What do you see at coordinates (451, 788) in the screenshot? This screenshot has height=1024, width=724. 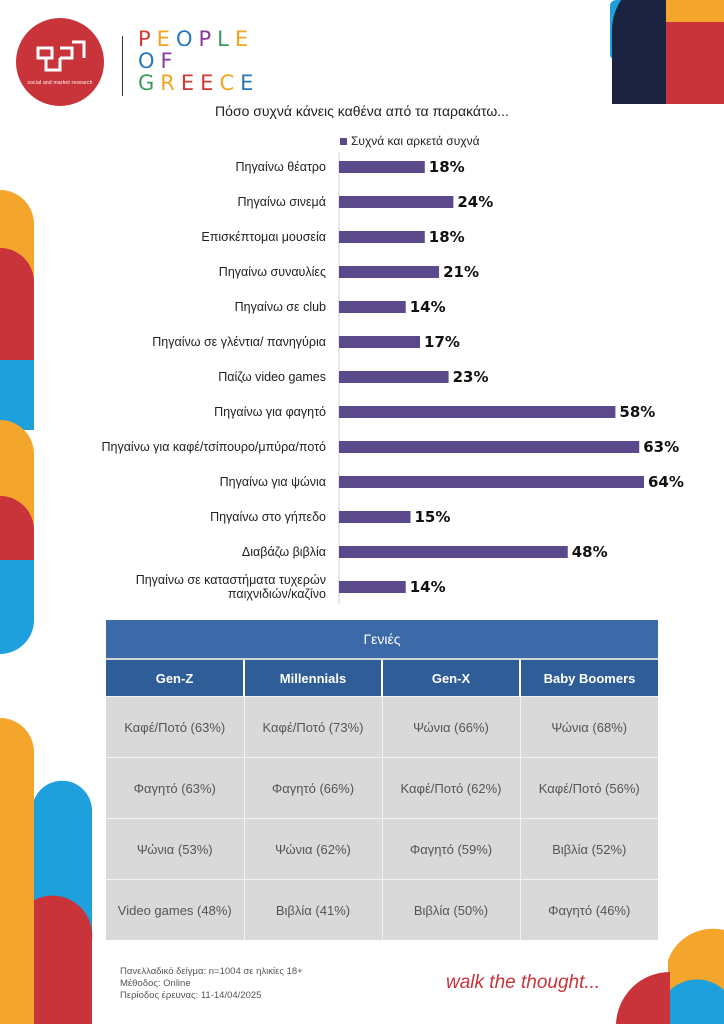 I see `table-cell: Καφέ/Ποτό (62%)` at bounding box center [451, 788].